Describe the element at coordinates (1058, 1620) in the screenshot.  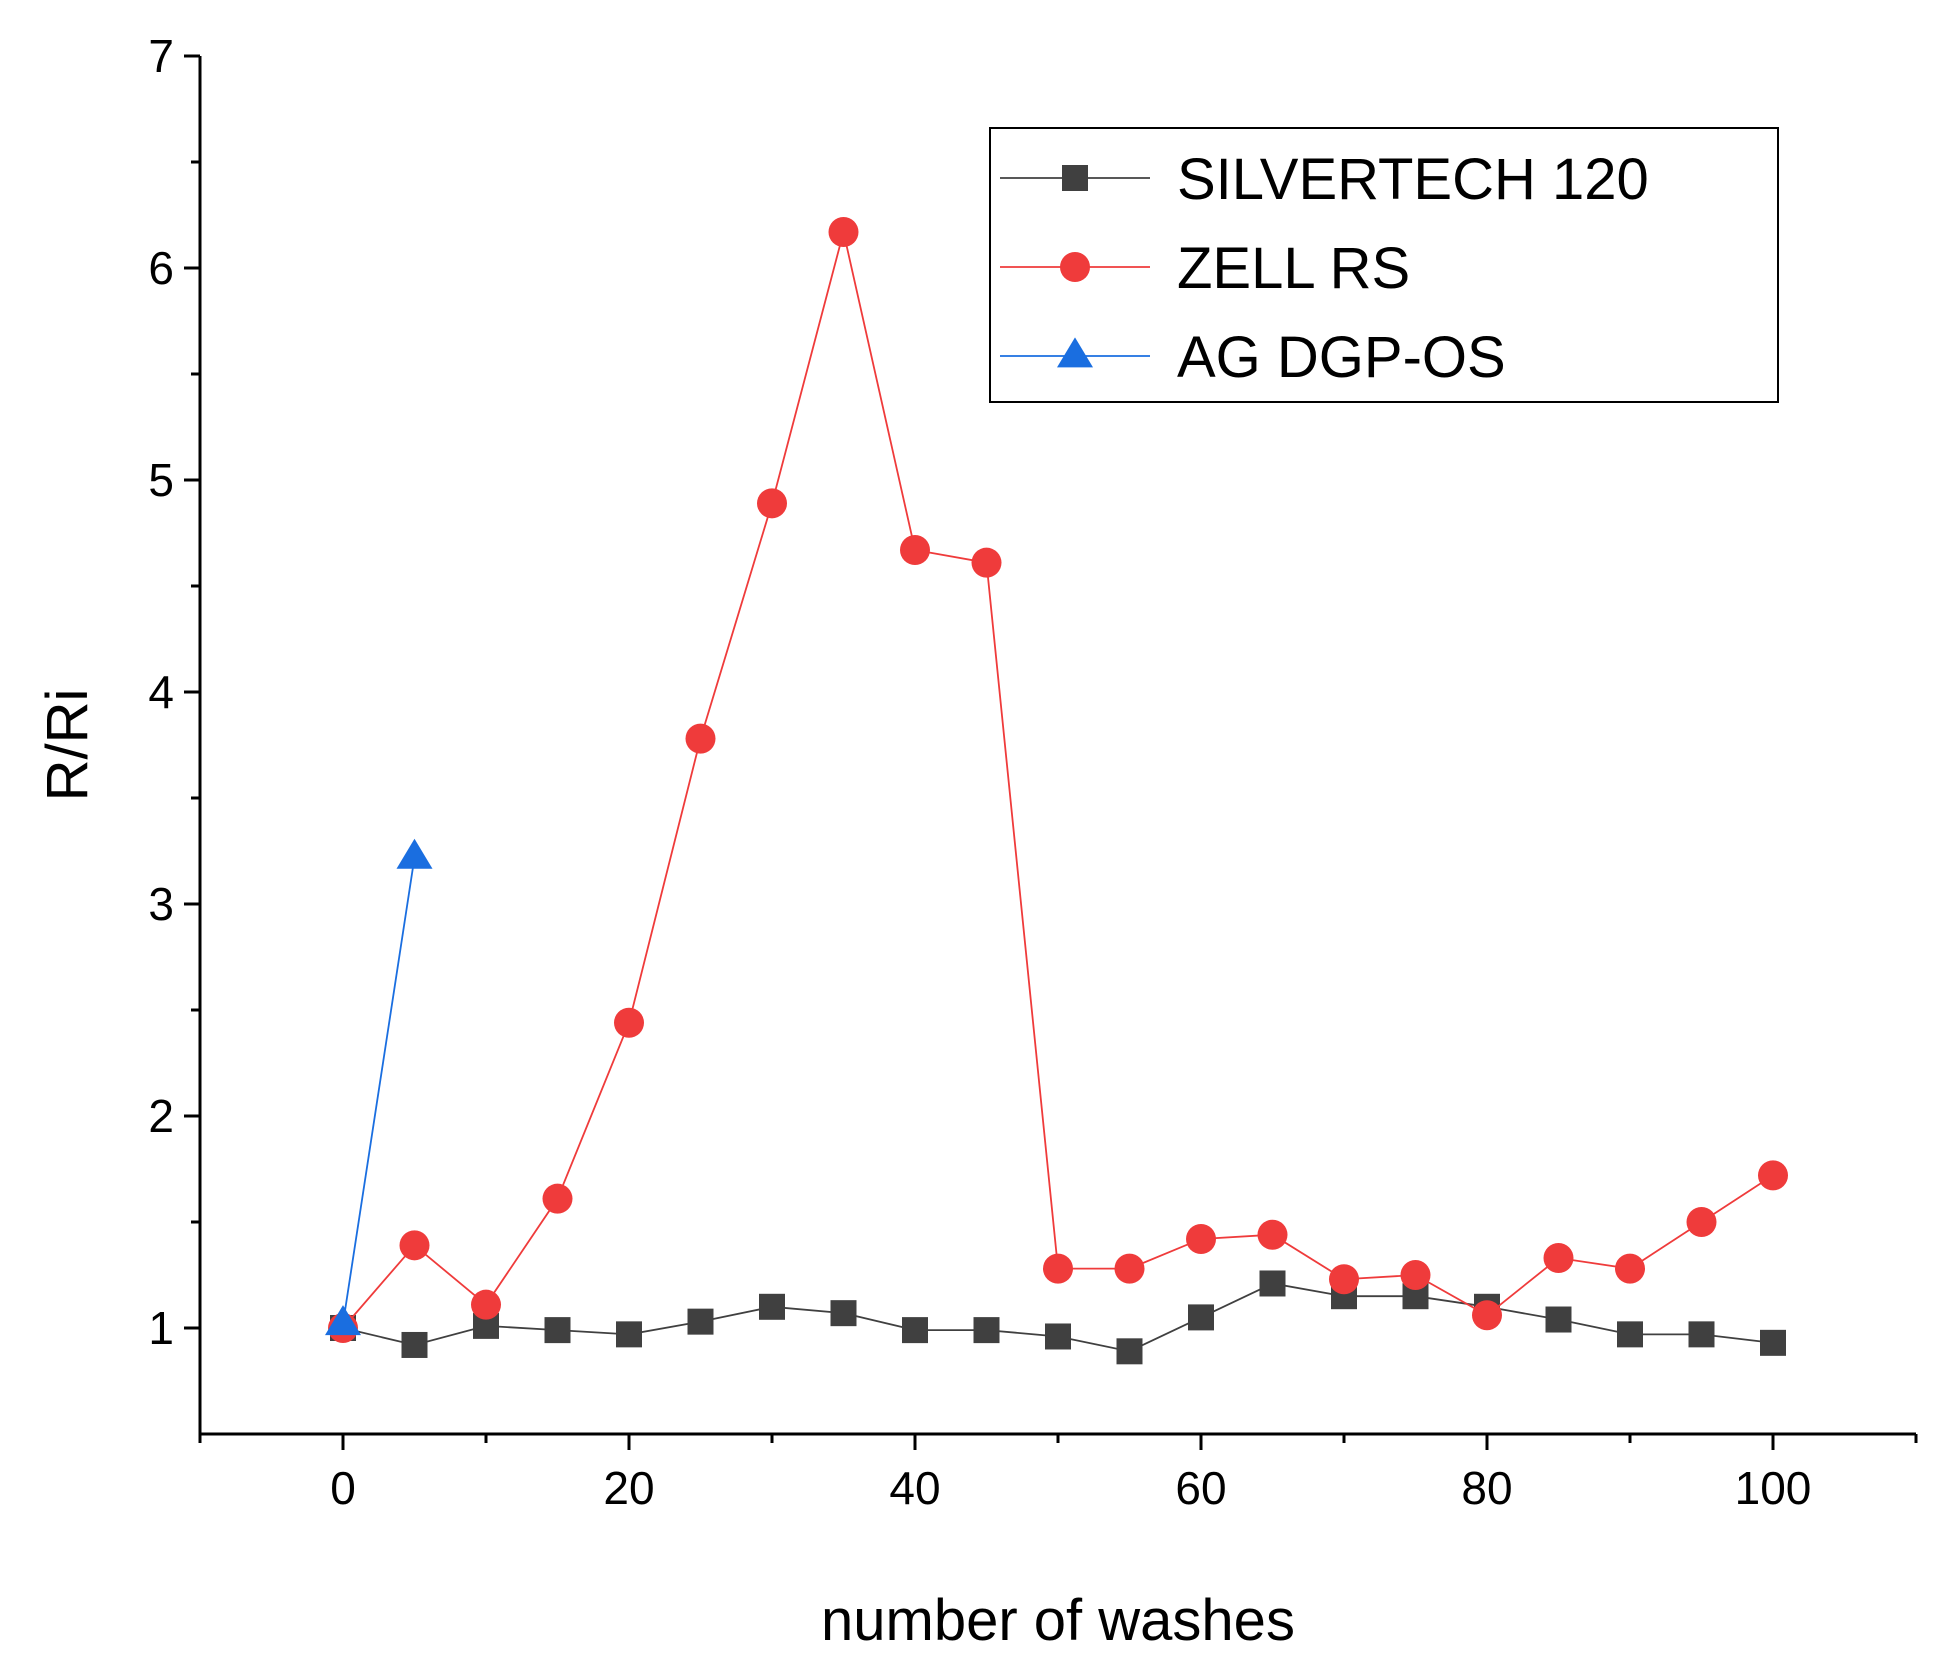
I see `x-axis-title: number of washes` at that location.